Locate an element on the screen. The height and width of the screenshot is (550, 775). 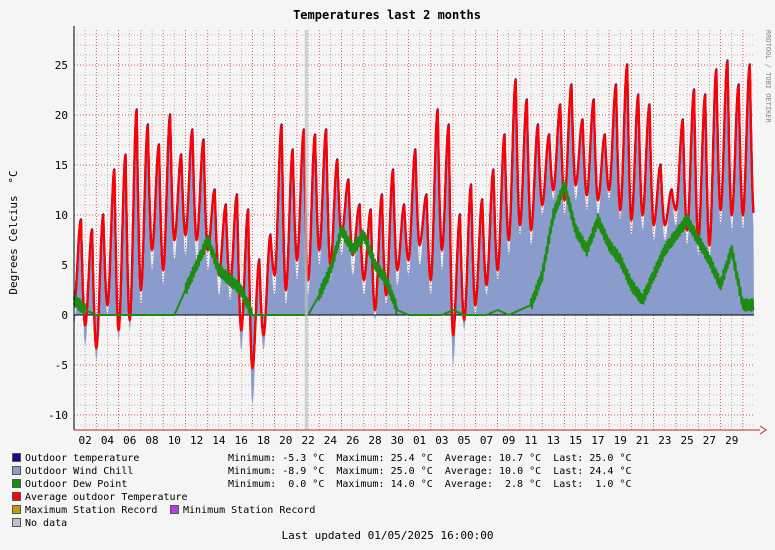
stat-max: 14.0 °C is located at coordinates (411, 484).